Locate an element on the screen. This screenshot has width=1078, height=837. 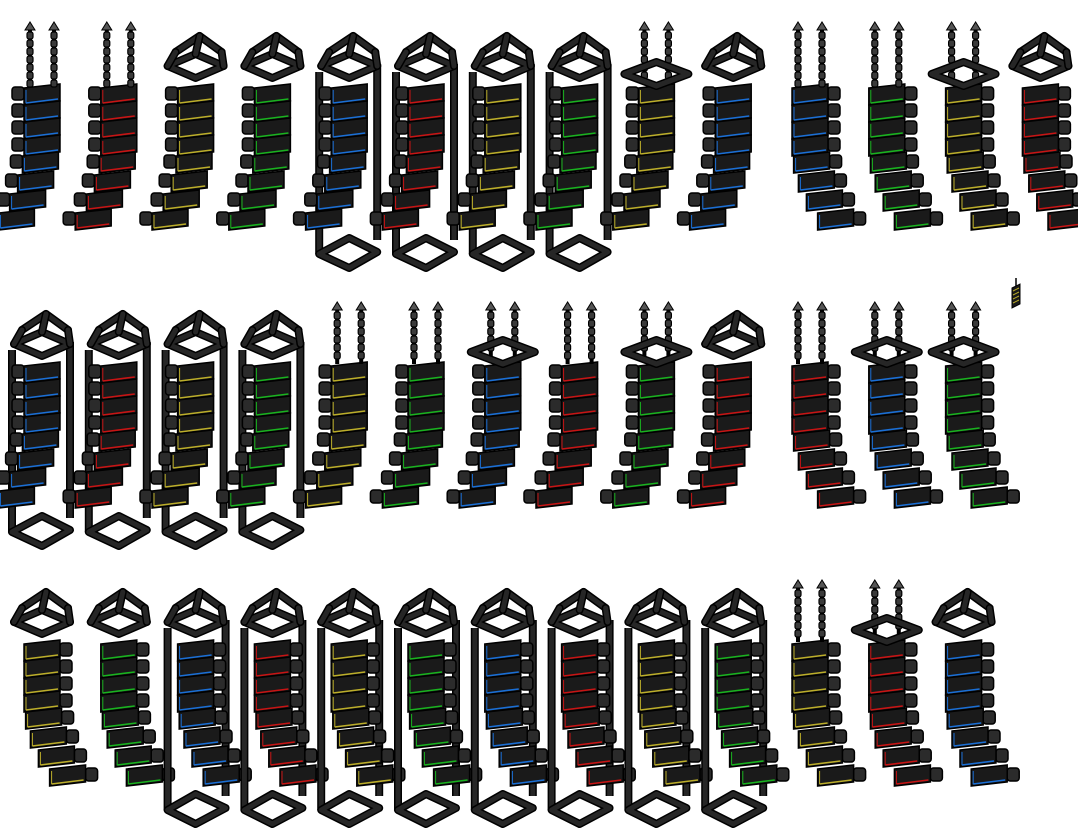
speaker-sprite-blue-chain is located at coordinates (829, 126).